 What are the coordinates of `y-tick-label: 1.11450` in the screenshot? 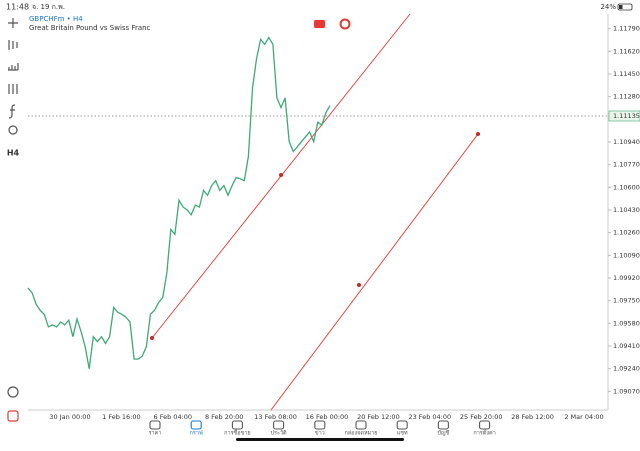 It's located at (626, 74).